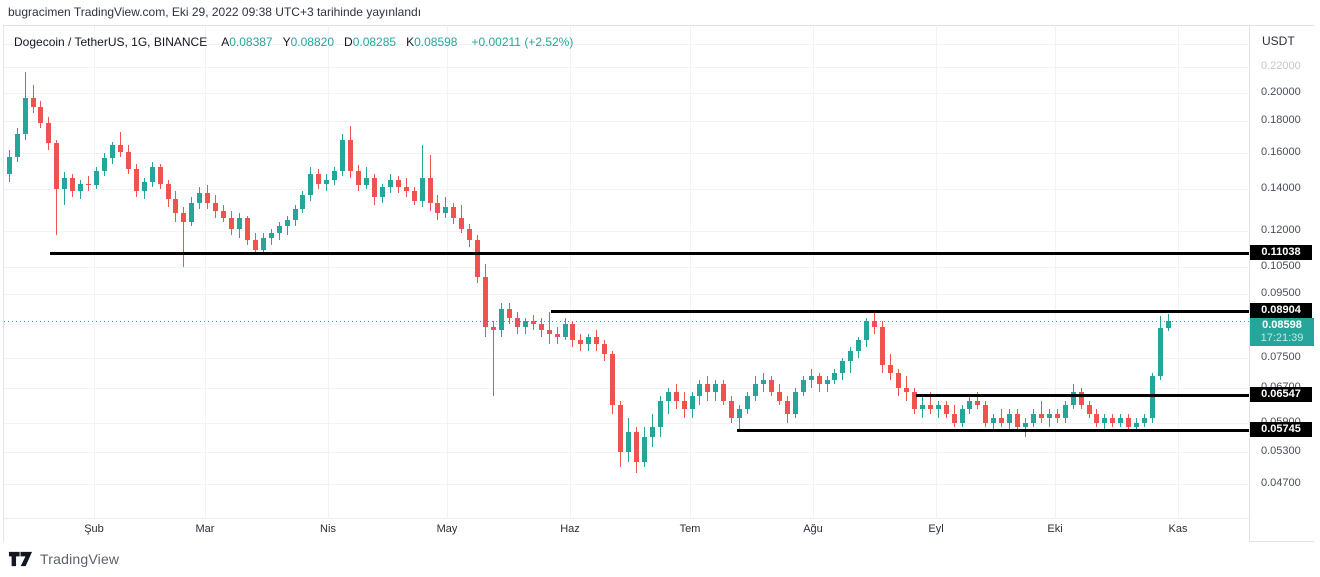  I want to click on time-axis: Şub Mar Nis May Haz Tem Ağu Eyl Eki Kas, so click(626, 530).